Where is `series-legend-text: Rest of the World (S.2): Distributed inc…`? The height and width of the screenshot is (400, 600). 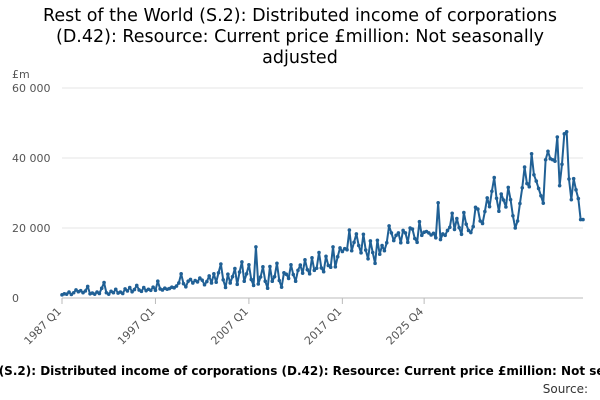 series-legend-text: Rest of the World (S.2): Distributed inc… is located at coordinates (300, 371).